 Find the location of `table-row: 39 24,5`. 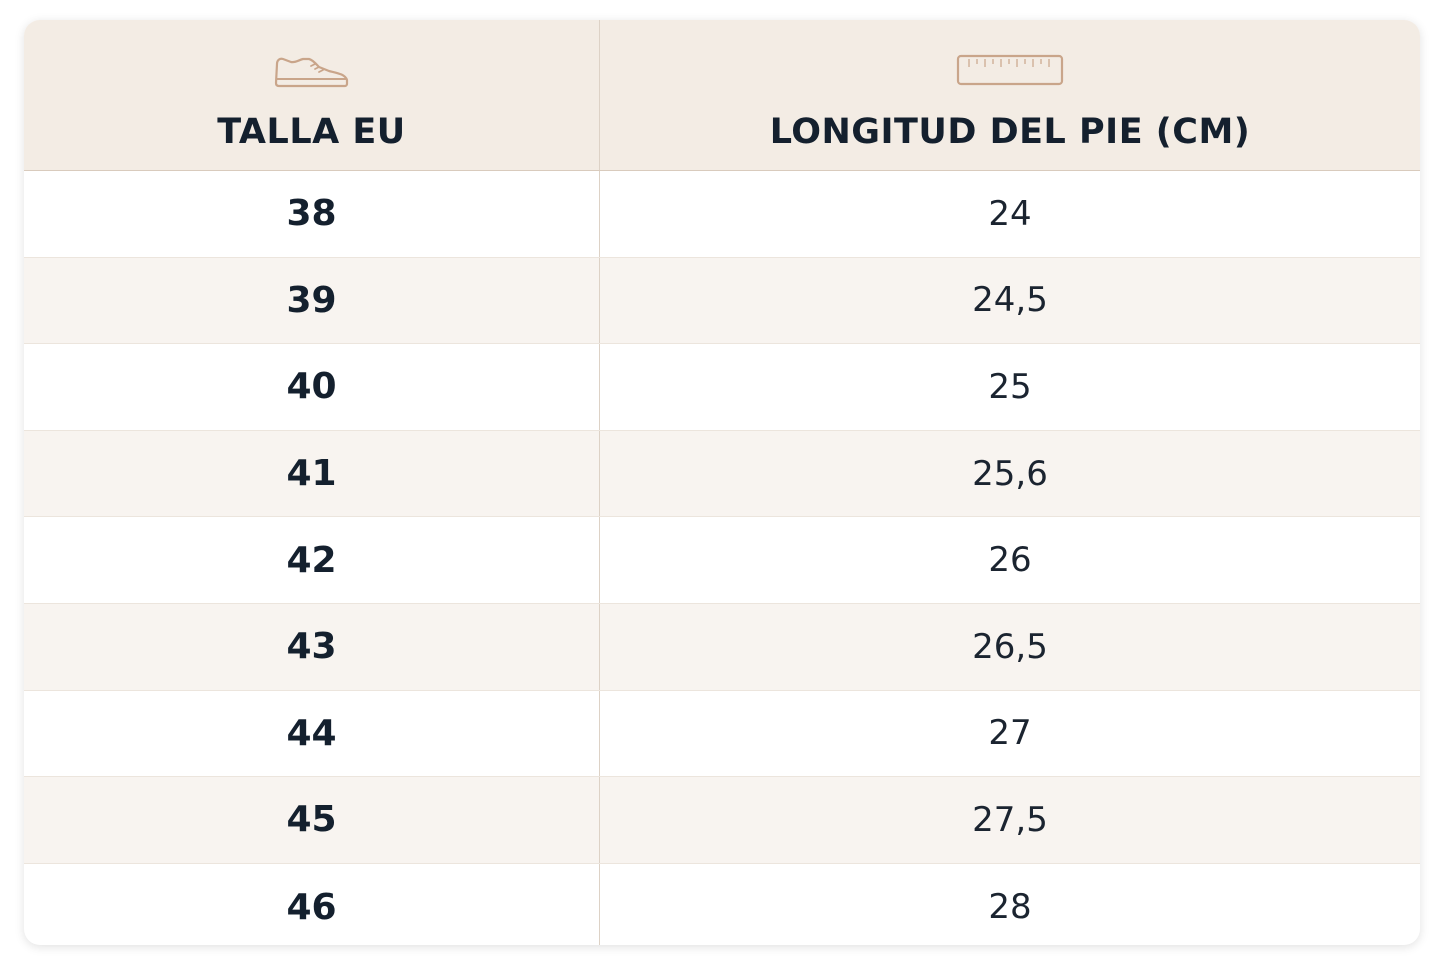

table-row: 39 24,5 is located at coordinates (722, 301).